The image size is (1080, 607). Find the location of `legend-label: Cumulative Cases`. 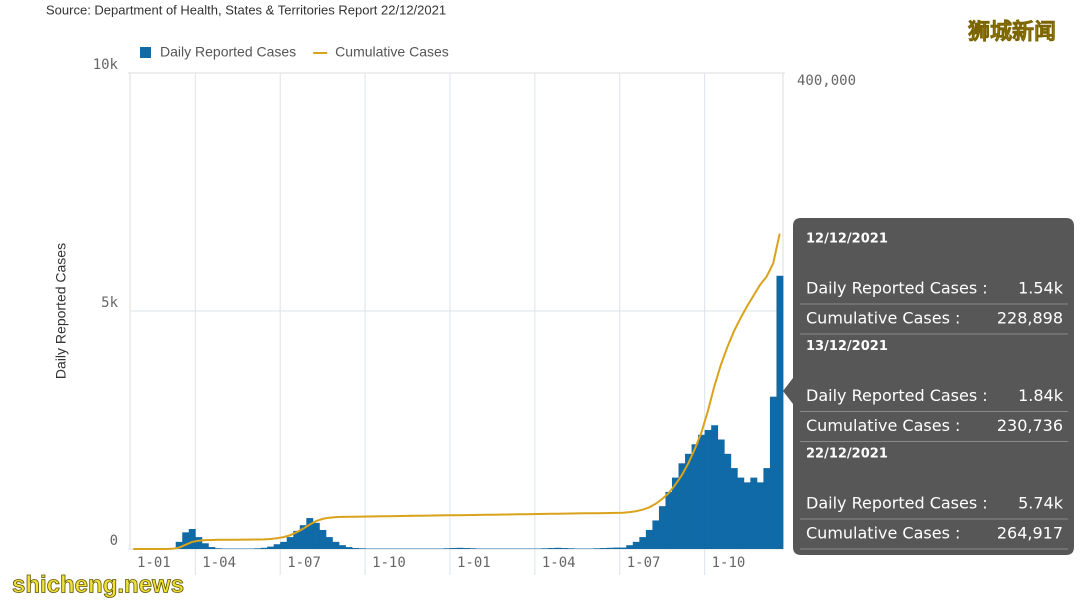

legend-label: Cumulative Cases is located at coordinates (392, 52).